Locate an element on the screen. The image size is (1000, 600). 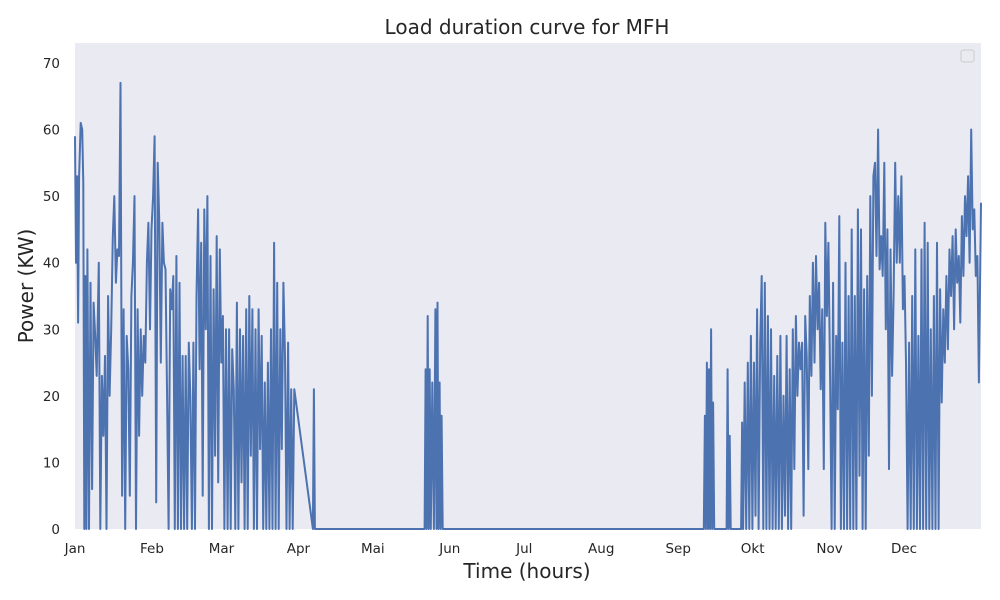
x-tick-label: Okt is located at coordinates (753, 549).